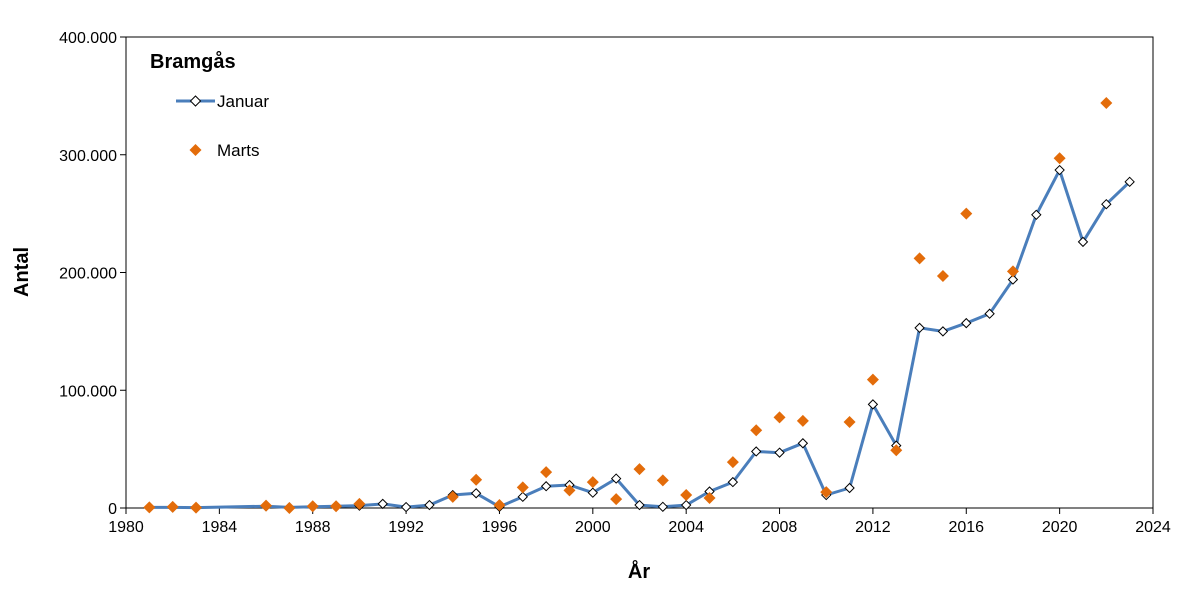 The height and width of the screenshot is (607, 1200). I want to click on x-tick-label: 2000, so click(593, 527).